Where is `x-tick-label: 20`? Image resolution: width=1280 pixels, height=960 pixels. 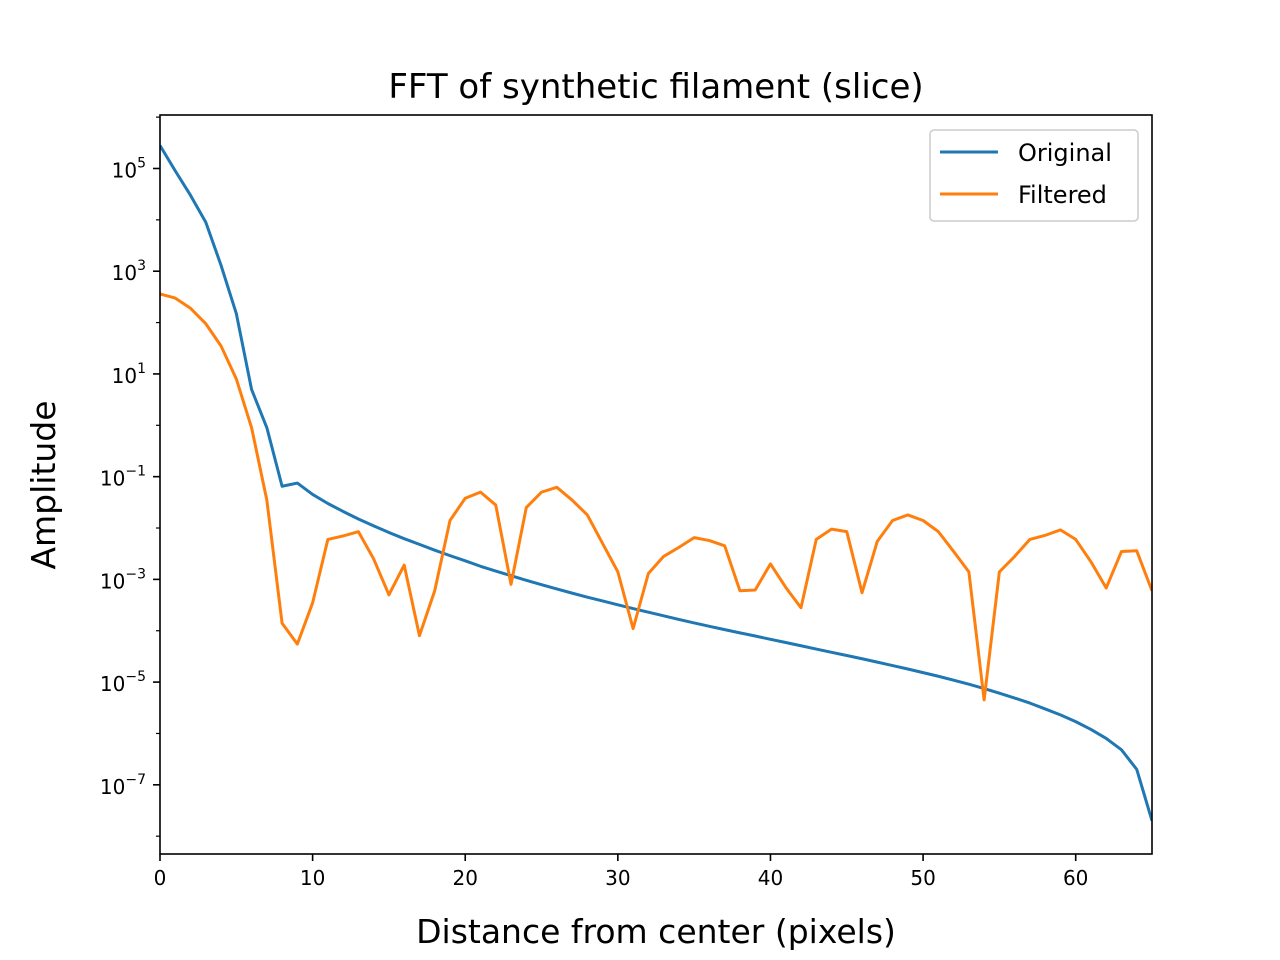
x-tick-label: 20 is located at coordinates (465, 878).